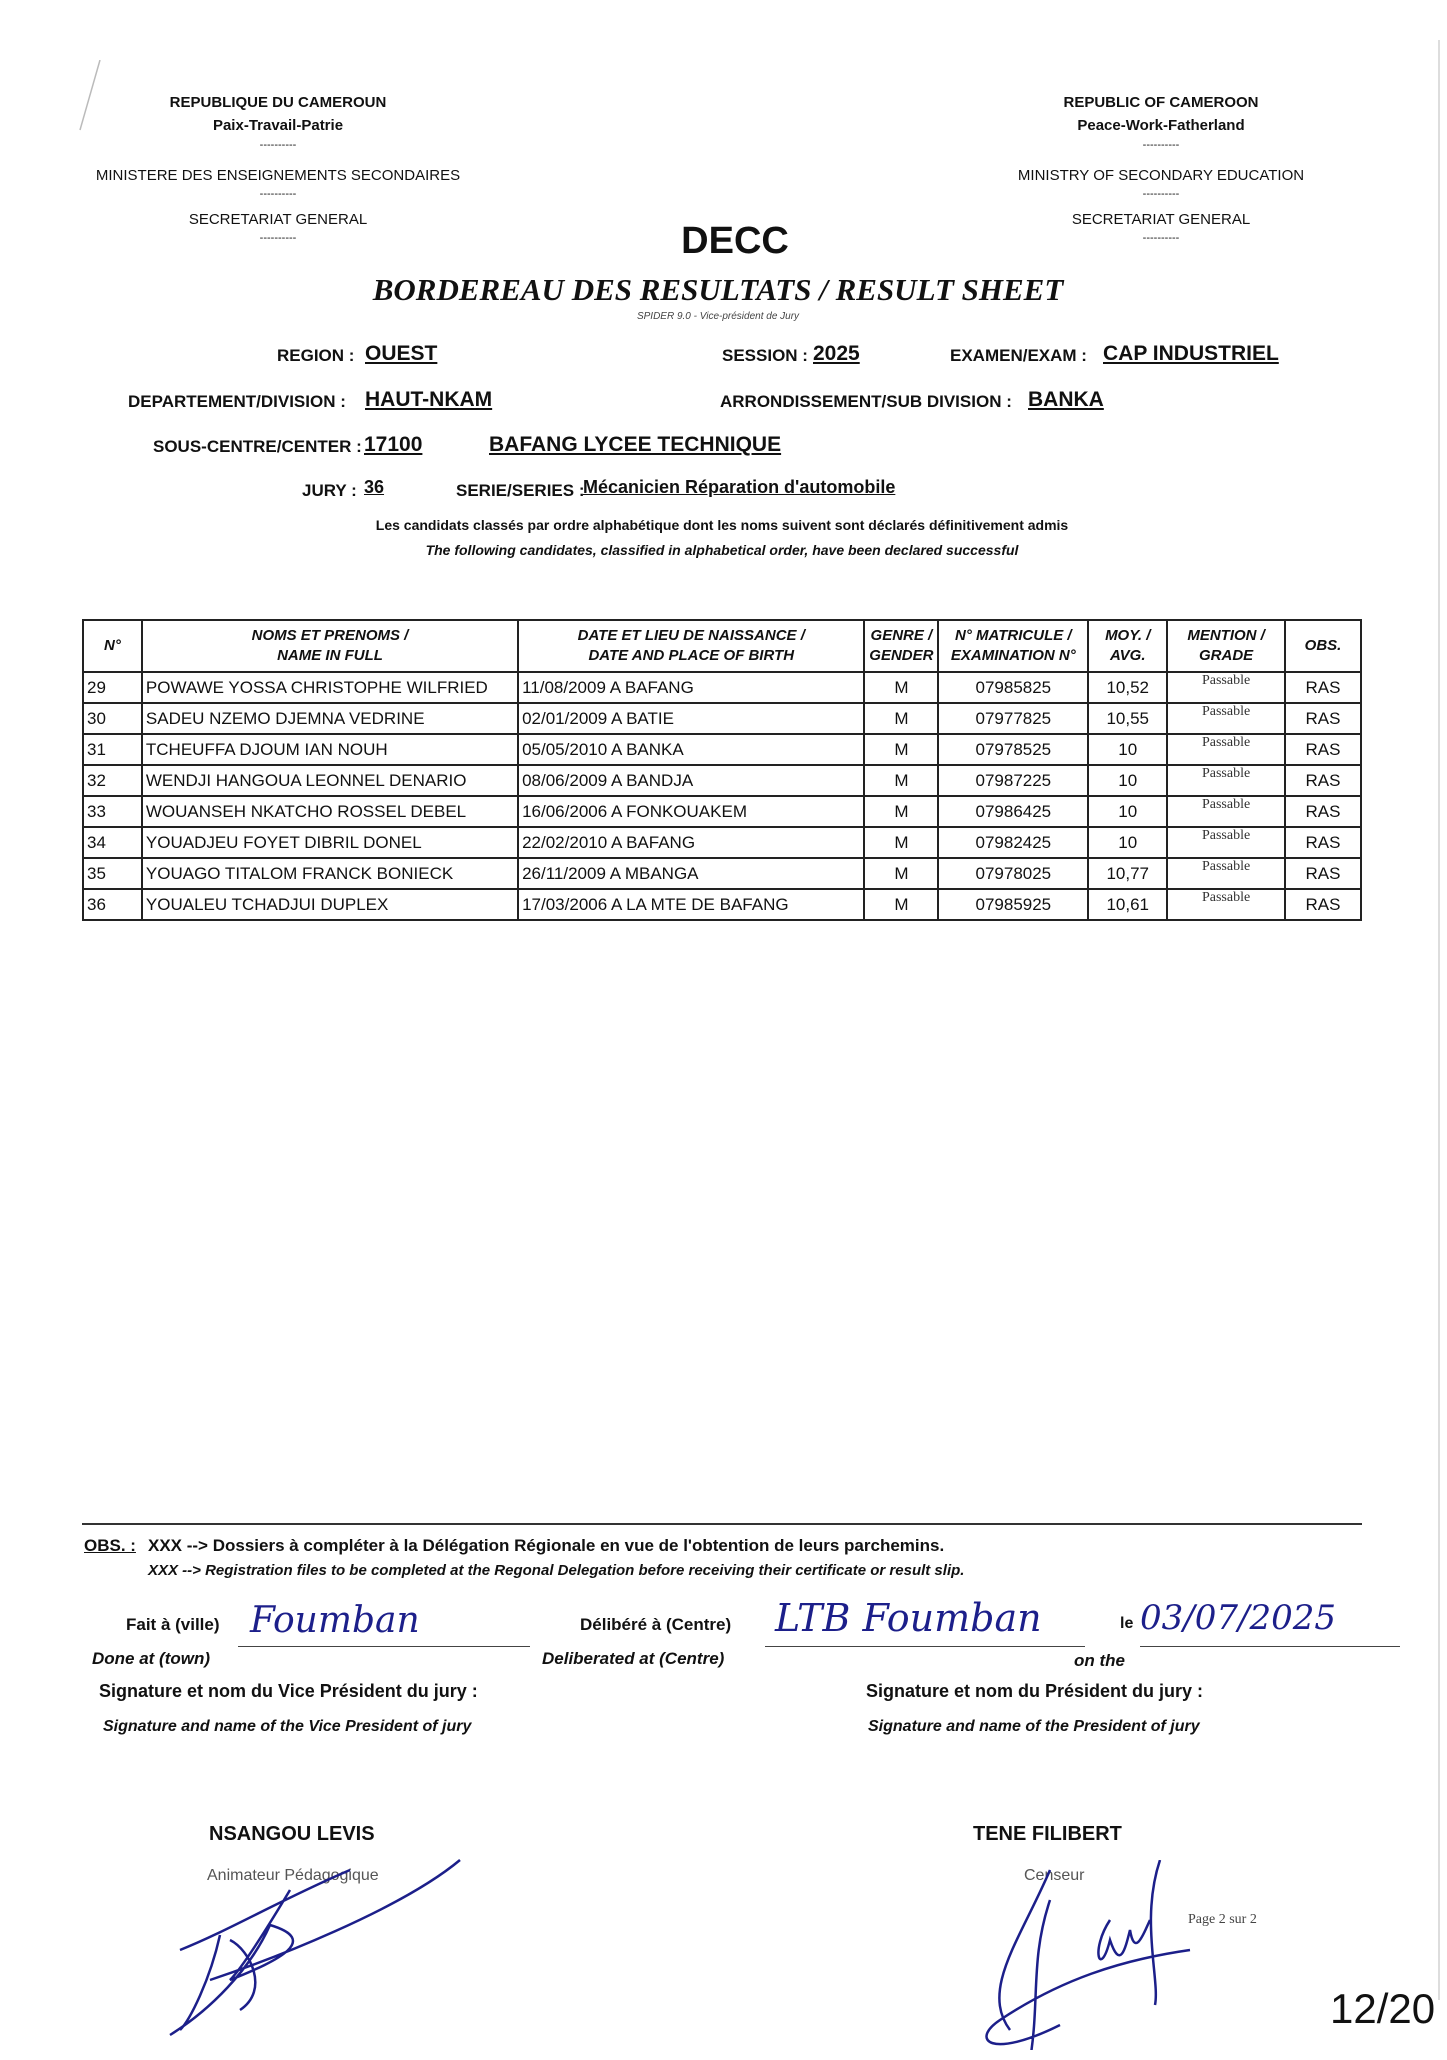  What do you see at coordinates (1013, 635) in the screenshot?
I see `column-header-fr: N° MATRICULE /` at bounding box center [1013, 635].